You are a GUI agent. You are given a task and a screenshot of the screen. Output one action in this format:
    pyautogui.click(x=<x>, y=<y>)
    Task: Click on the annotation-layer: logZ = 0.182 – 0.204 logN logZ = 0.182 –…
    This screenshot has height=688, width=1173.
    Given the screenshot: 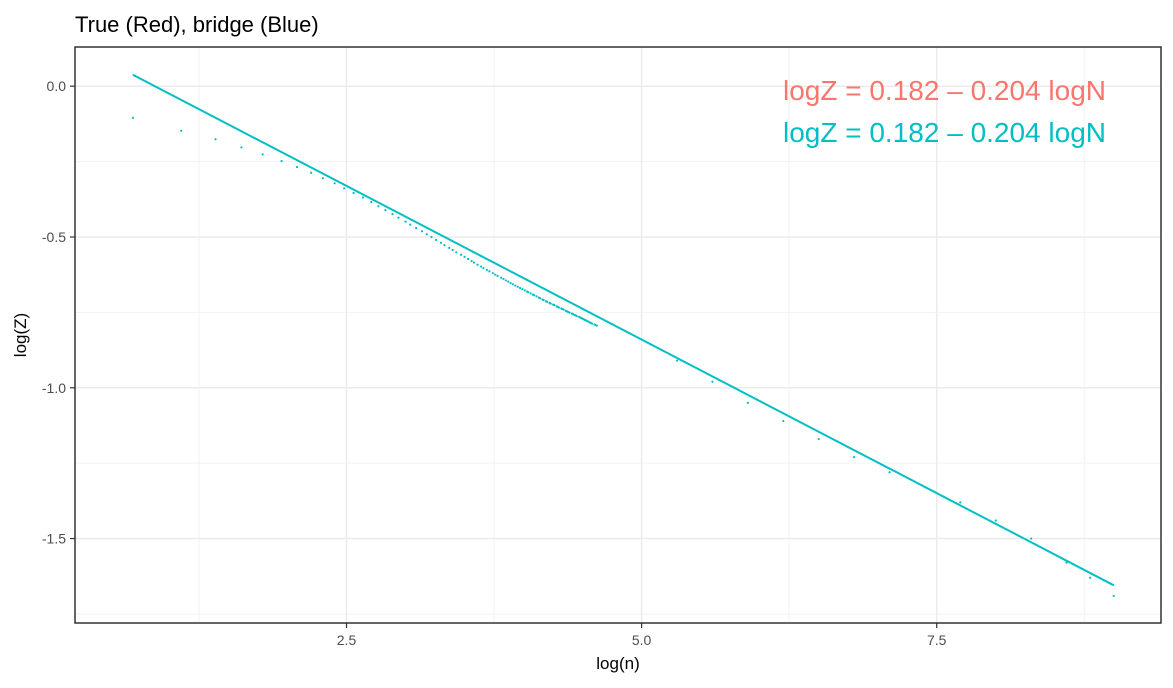 What is the action you would take?
    pyautogui.click(x=944, y=111)
    